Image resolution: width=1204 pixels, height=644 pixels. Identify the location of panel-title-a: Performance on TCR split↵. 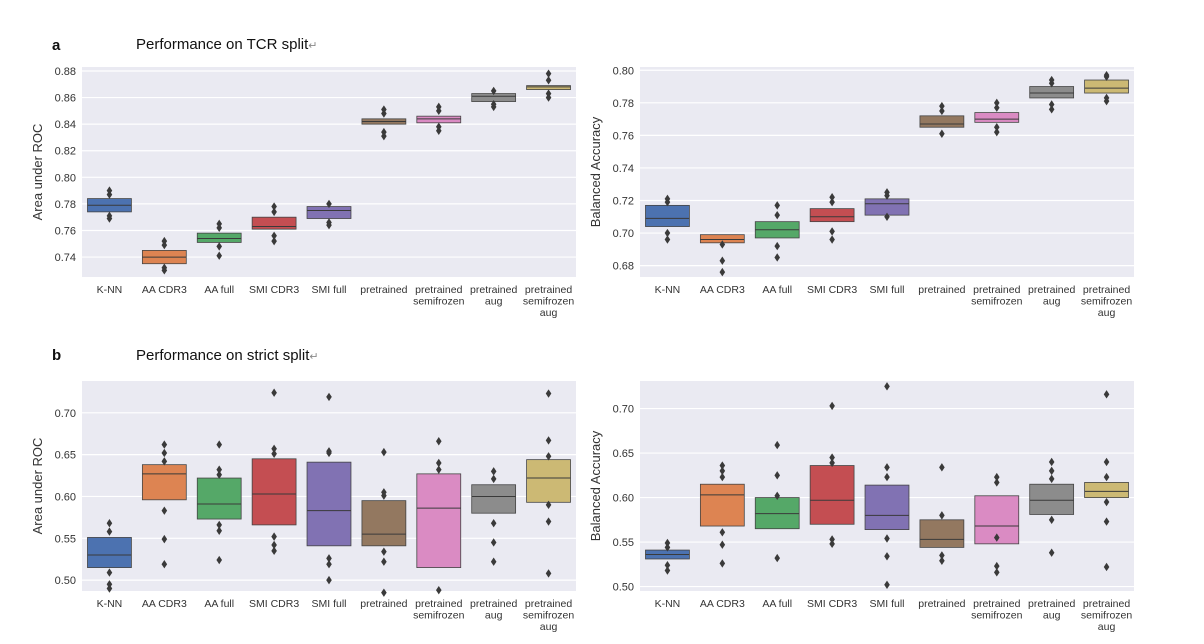
(227, 44).